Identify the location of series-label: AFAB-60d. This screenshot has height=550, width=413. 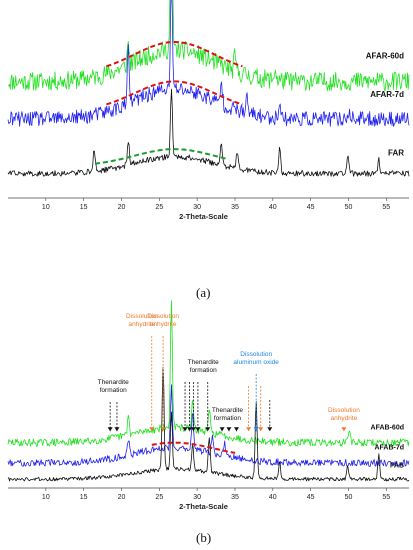
(387, 427).